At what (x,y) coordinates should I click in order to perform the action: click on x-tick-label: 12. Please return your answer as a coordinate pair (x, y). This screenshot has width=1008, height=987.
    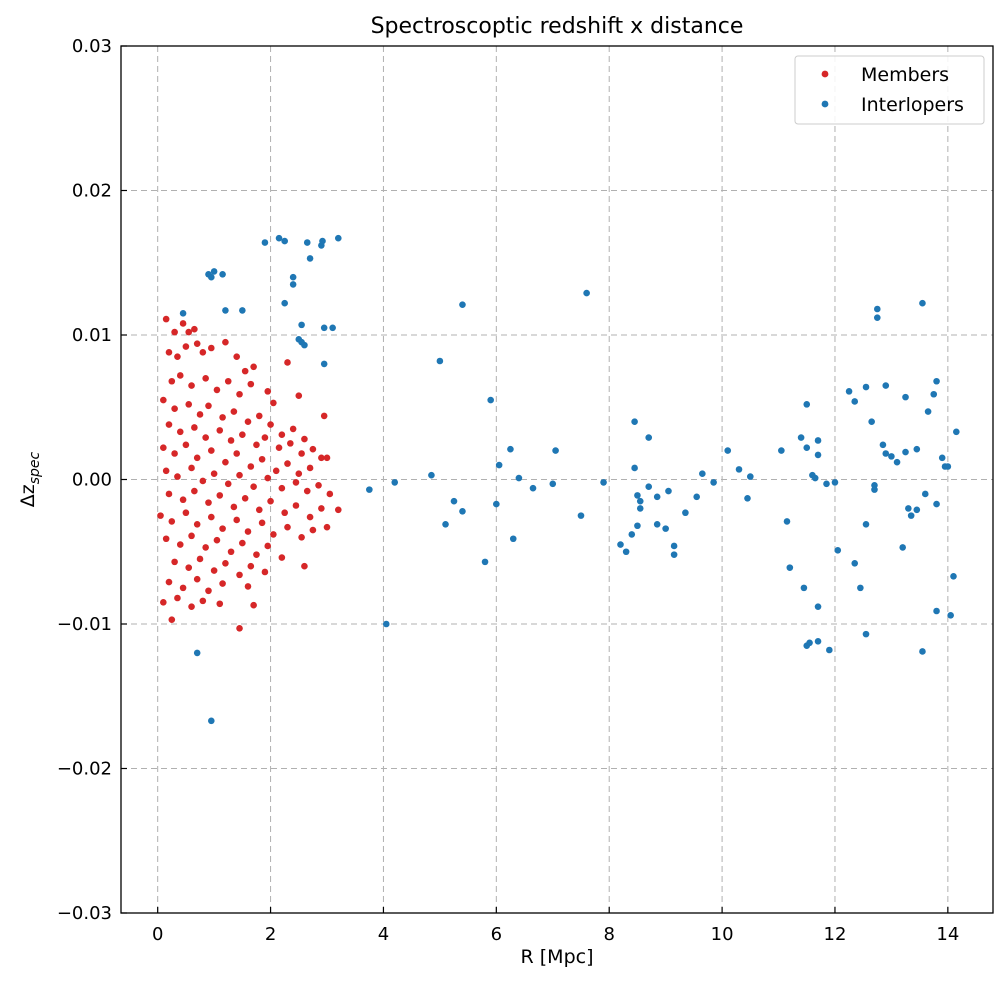
    Looking at the image, I should click on (835, 934).